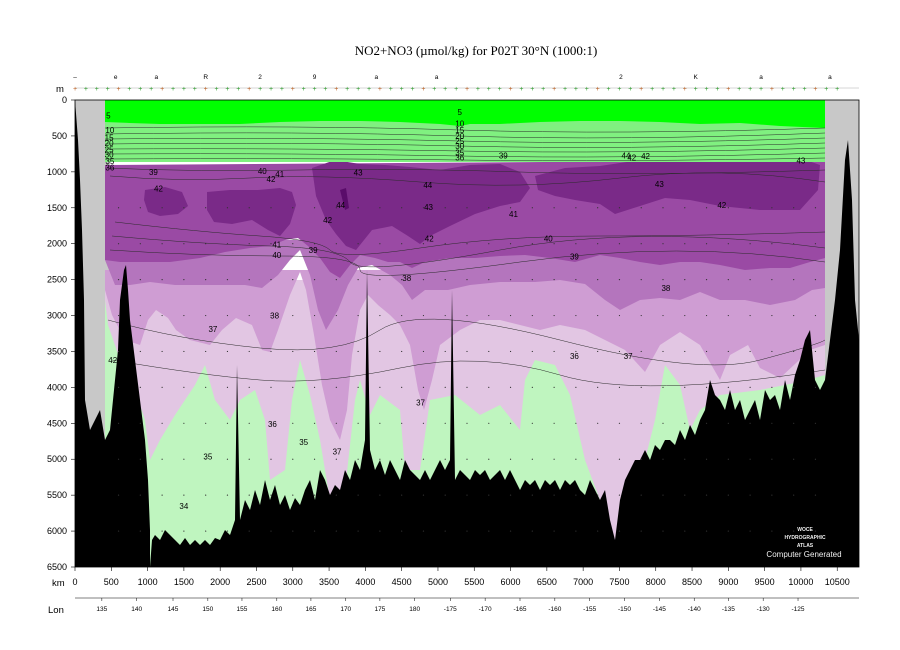 The height and width of the screenshot is (650, 900). What do you see at coordinates (293, 582) in the screenshot?
I see `km-tick-label: 3000` at bounding box center [293, 582].